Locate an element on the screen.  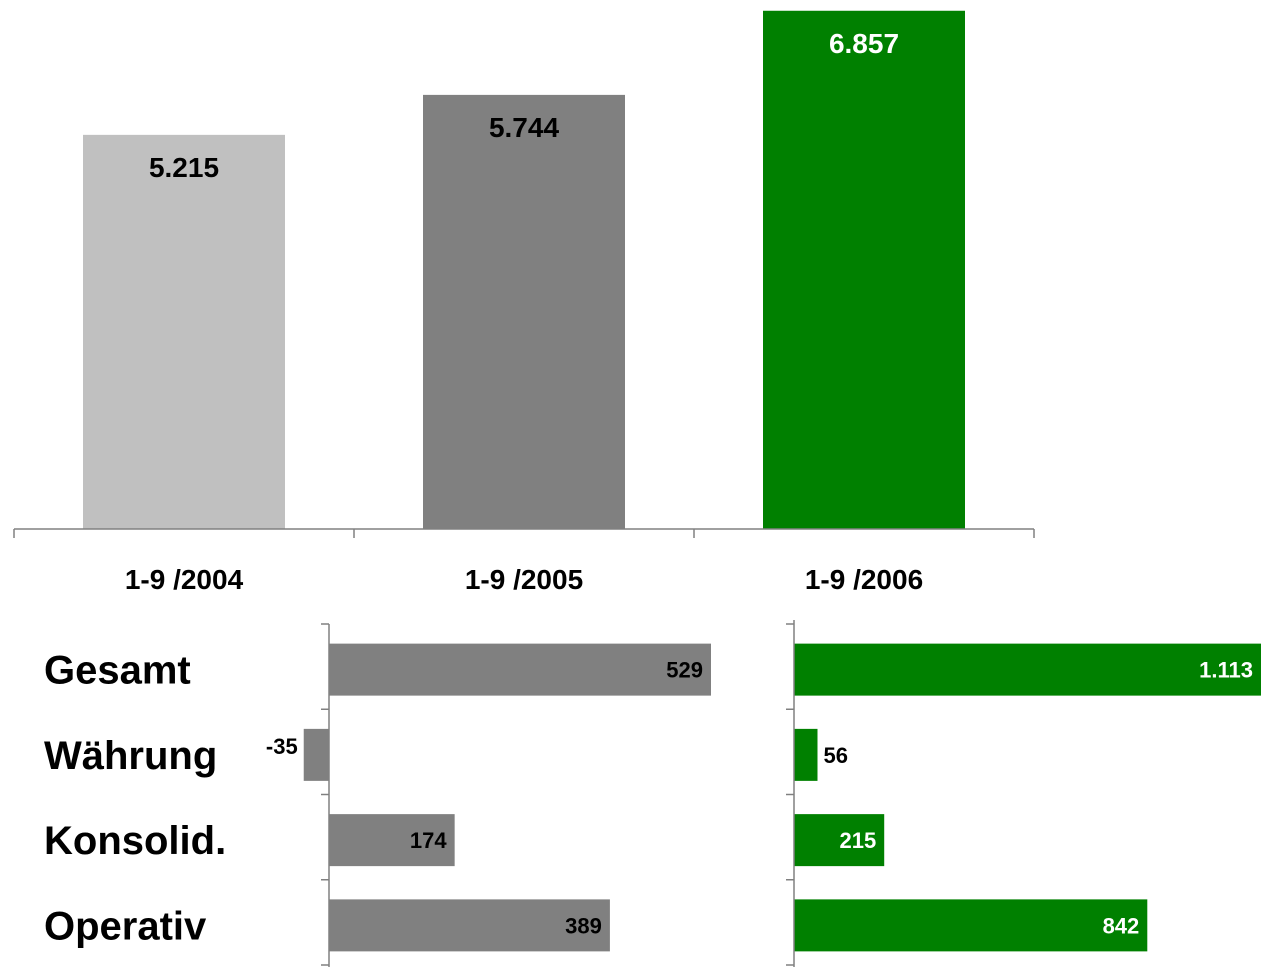
right-bar-w-hrung is located at coordinates (805, 755).